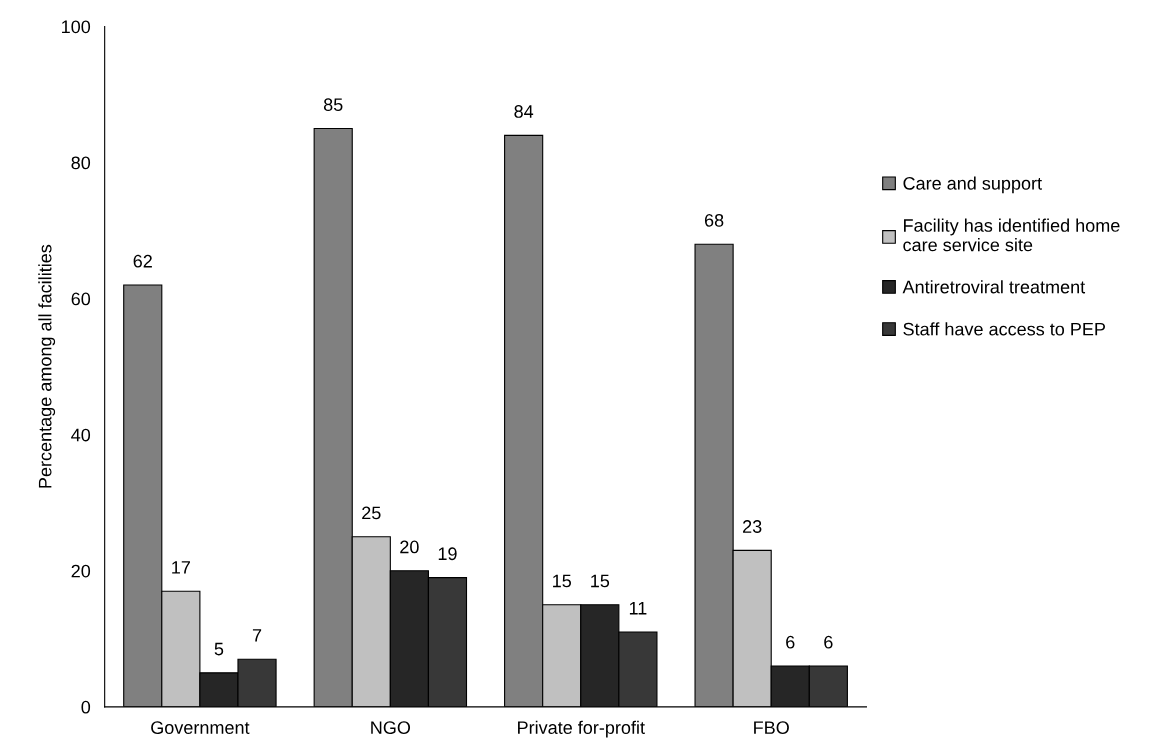  I want to click on data-label: 17, so click(181, 567).